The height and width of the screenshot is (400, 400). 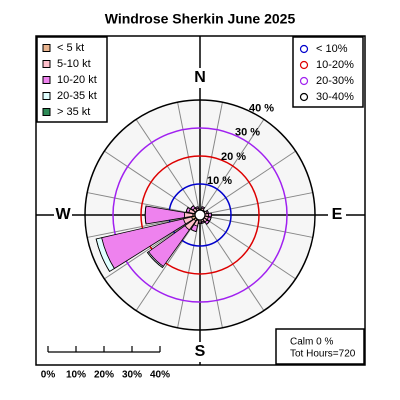 What do you see at coordinates (335, 81) in the screenshot?
I see `ring-legend-label: 20-30%` at bounding box center [335, 81].